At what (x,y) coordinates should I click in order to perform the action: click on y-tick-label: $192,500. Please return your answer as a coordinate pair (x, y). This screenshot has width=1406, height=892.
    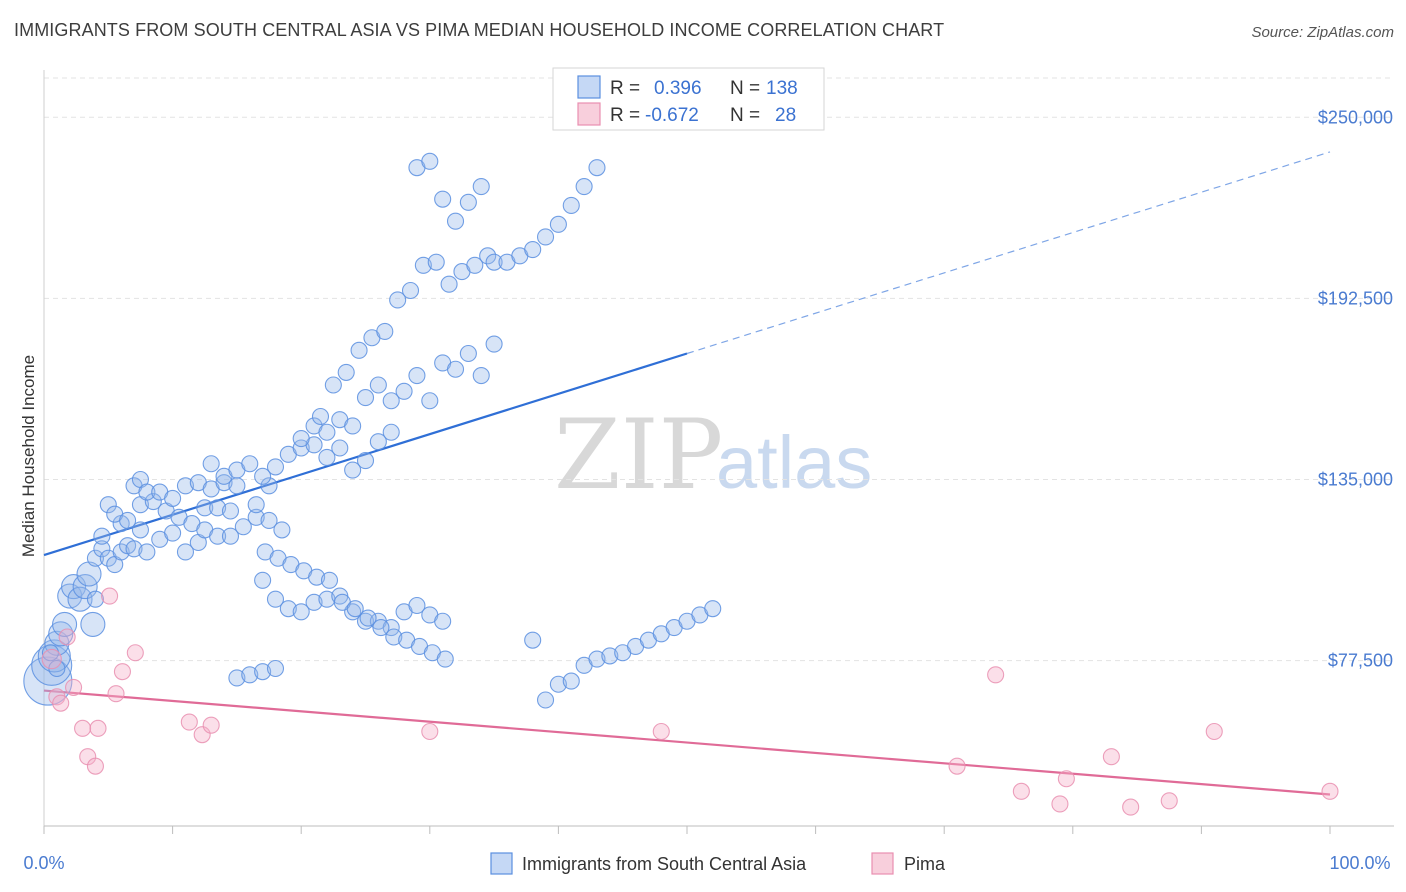
    Looking at the image, I should click on (1355, 298).